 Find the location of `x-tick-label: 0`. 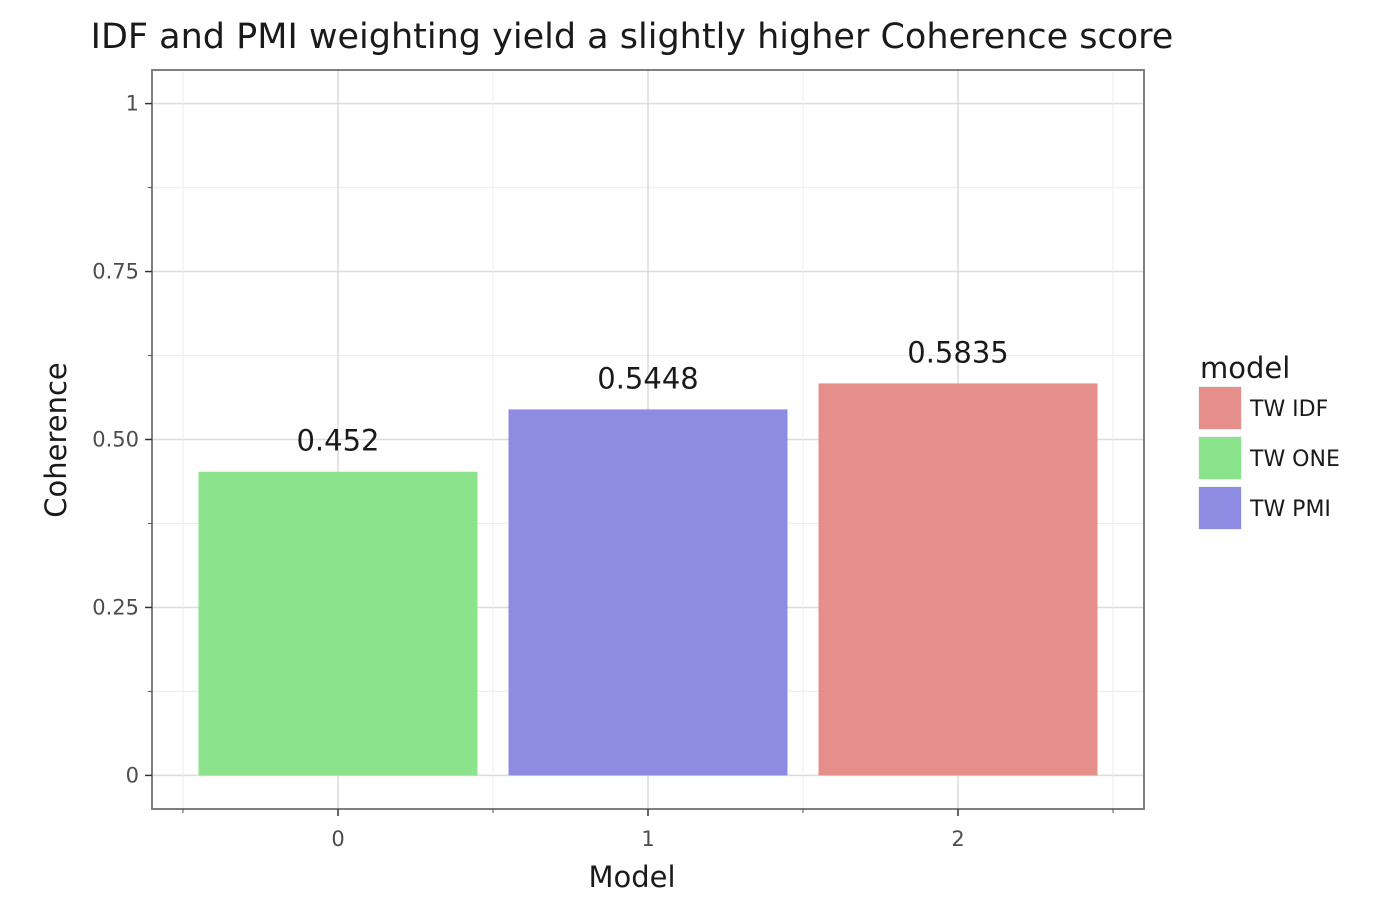

x-tick-label: 0 is located at coordinates (337, 839).